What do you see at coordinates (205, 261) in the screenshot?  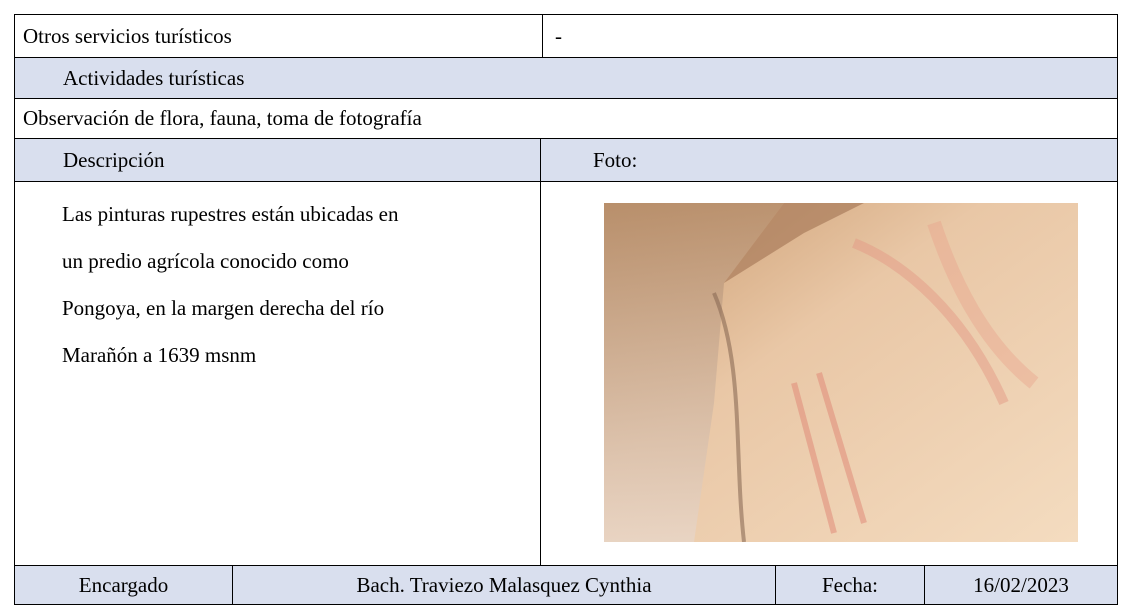 I see `description-line: un predio agrícola conocido como` at bounding box center [205, 261].